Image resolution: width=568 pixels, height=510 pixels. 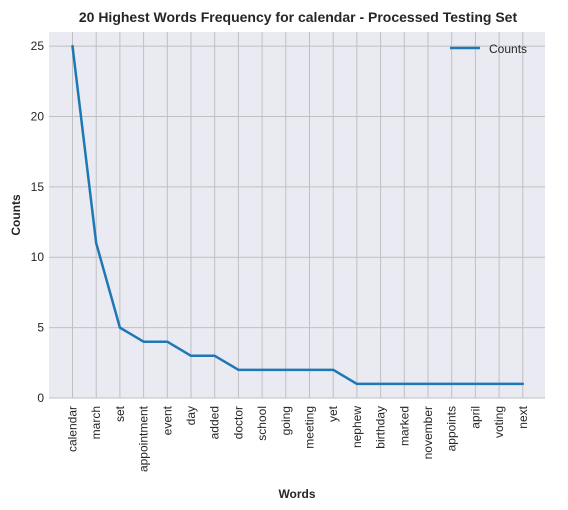 What do you see at coordinates (499, 422) in the screenshot?
I see `x-tick-label: voting` at bounding box center [499, 422].